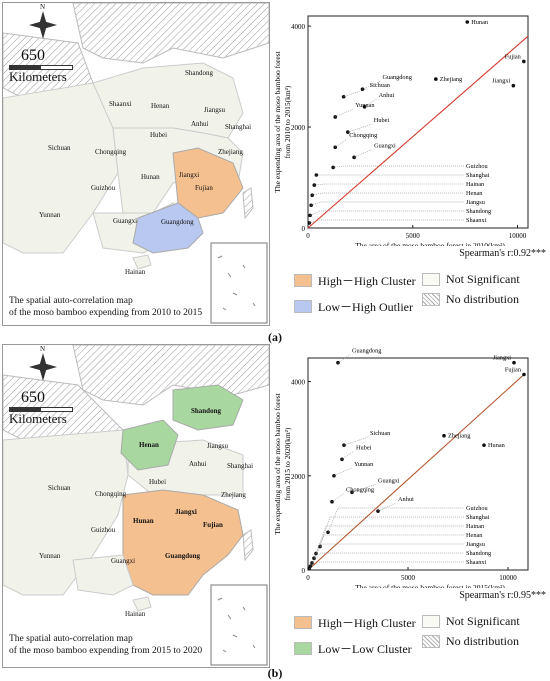 The image size is (550, 681). What do you see at coordinates (475, 526) in the screenshot?
I see `point-label: Hainan` at bounding box center [475, 526].